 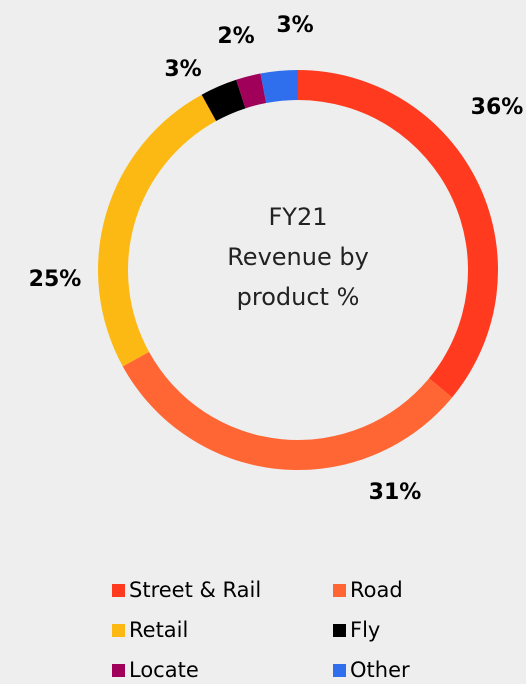 What do you see at coordinates (297, 217) in the screenshot?
I see `chart-title: FY21` at bounding box center [297, 217].